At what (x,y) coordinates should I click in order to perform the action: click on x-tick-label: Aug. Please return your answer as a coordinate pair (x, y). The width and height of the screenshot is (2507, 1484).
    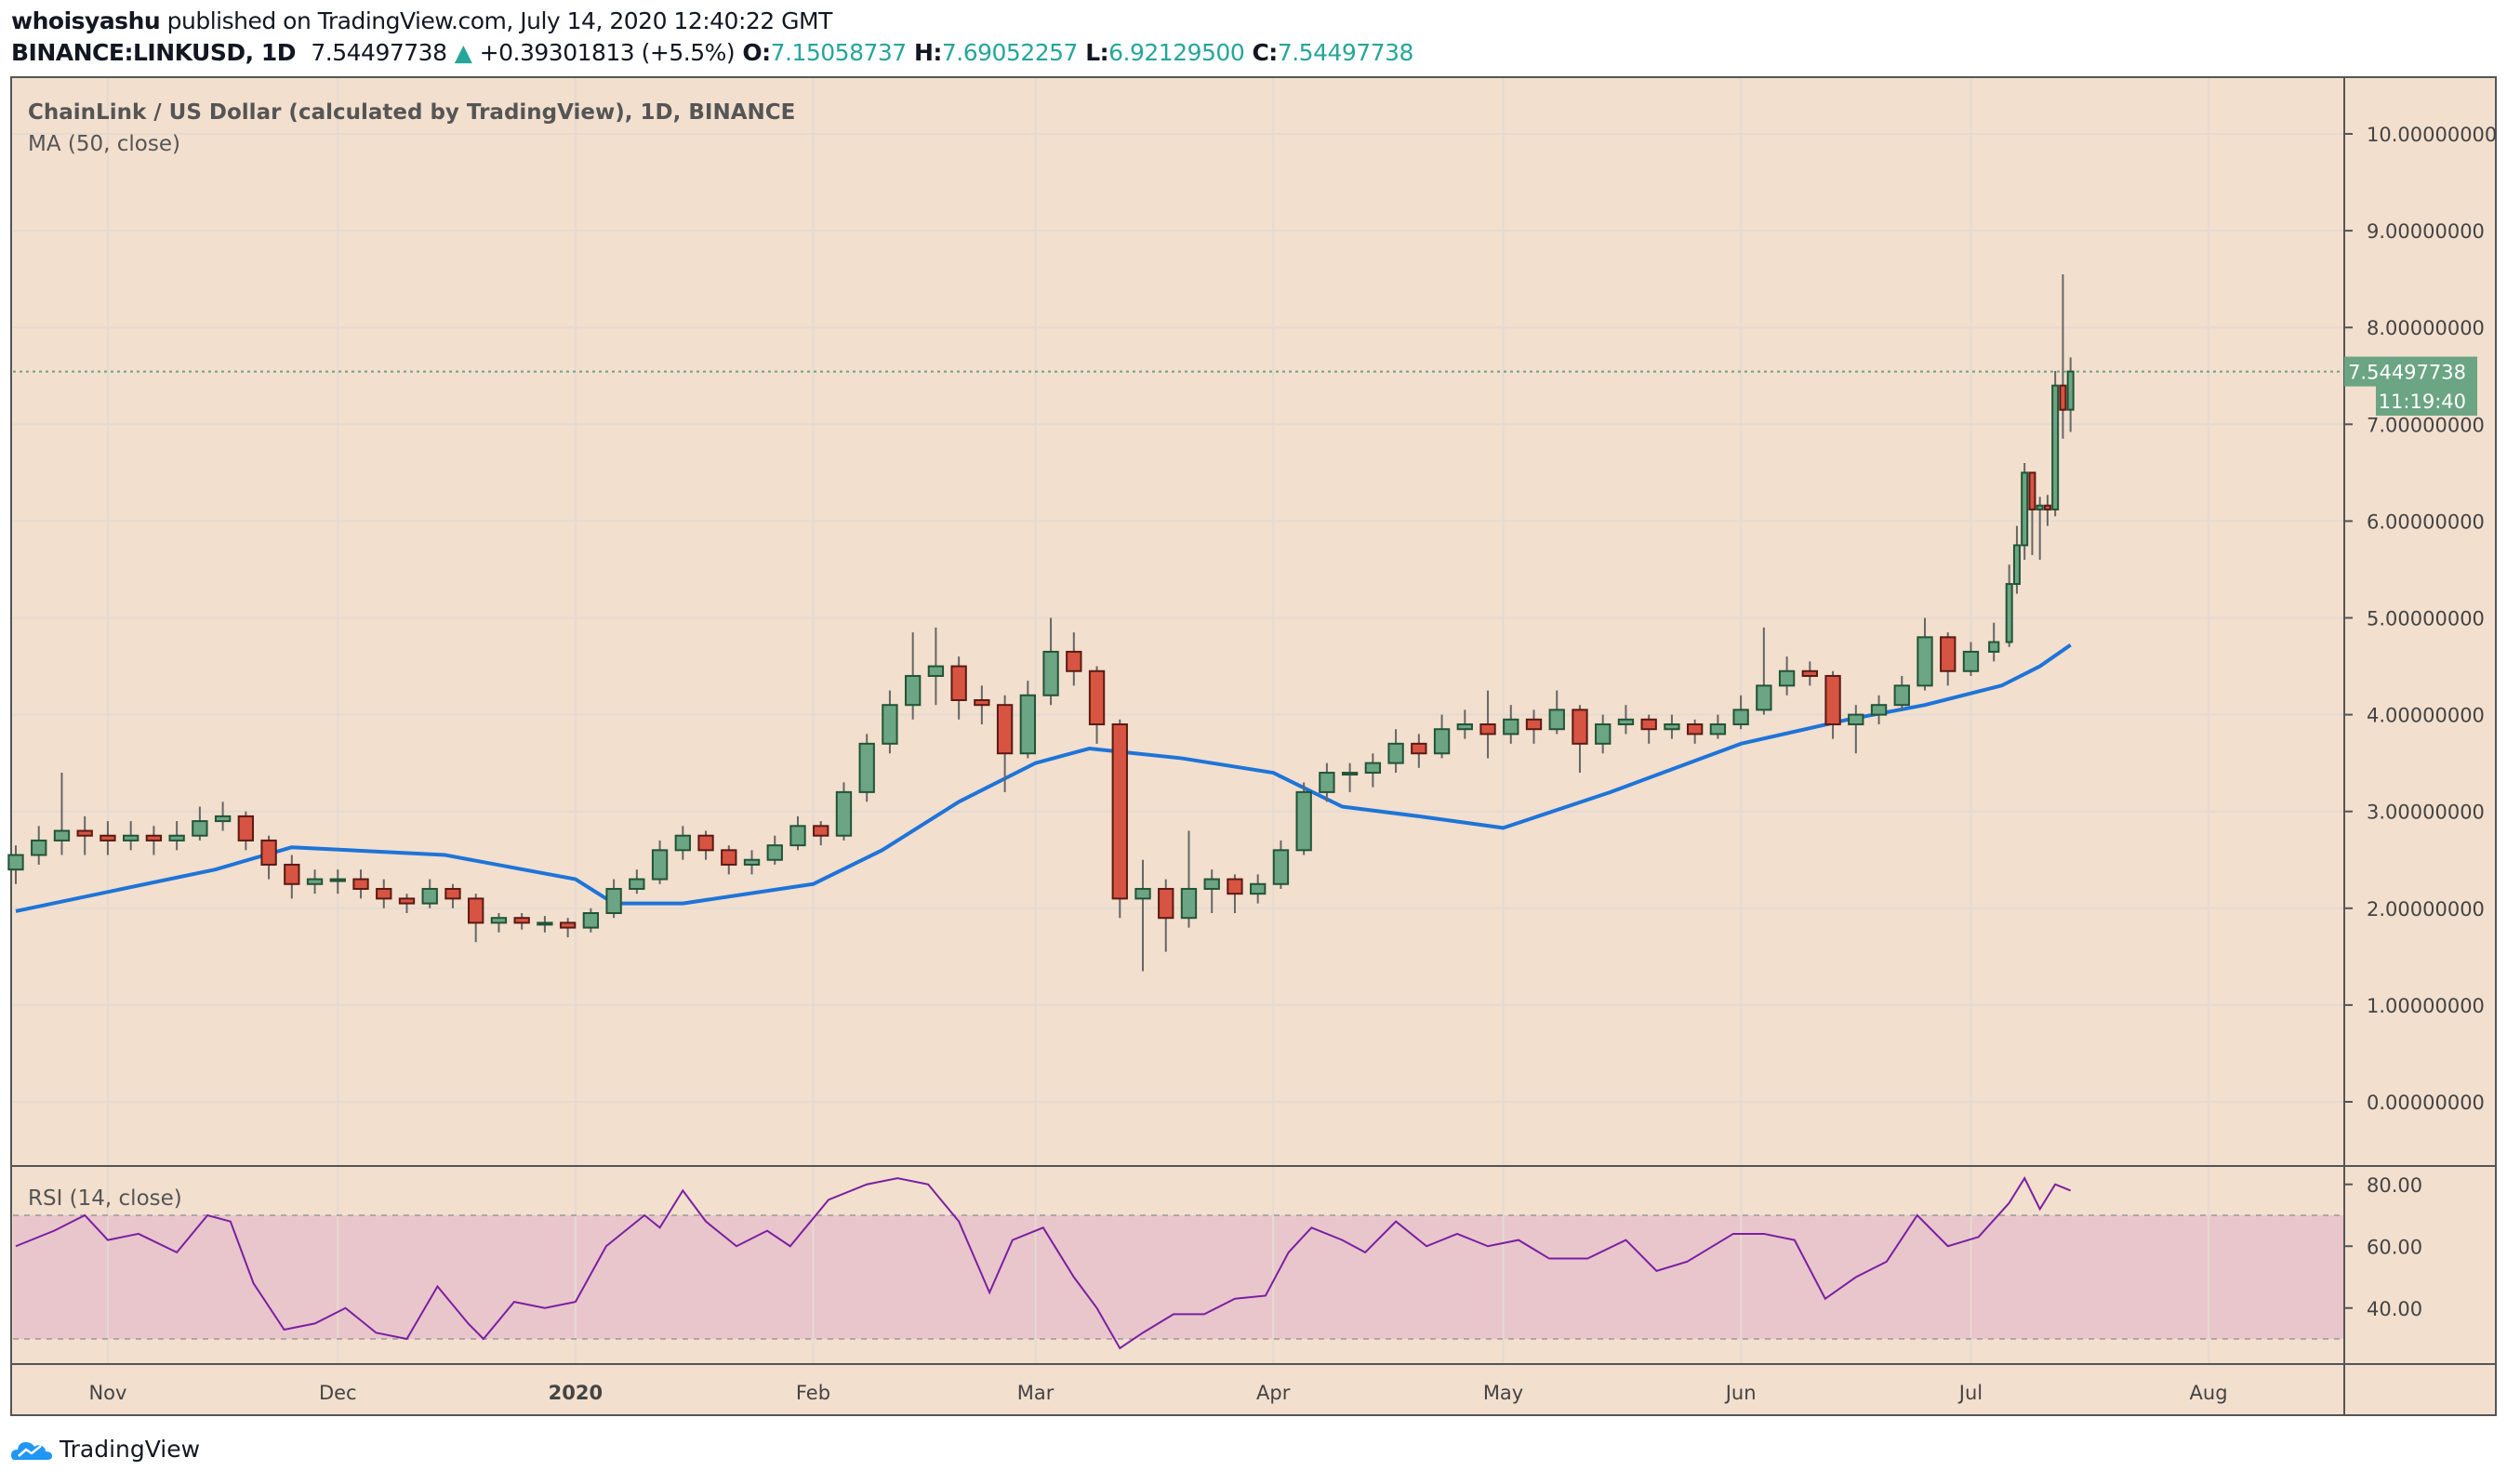
    Looking at the image, I should click on (2209, 1393).